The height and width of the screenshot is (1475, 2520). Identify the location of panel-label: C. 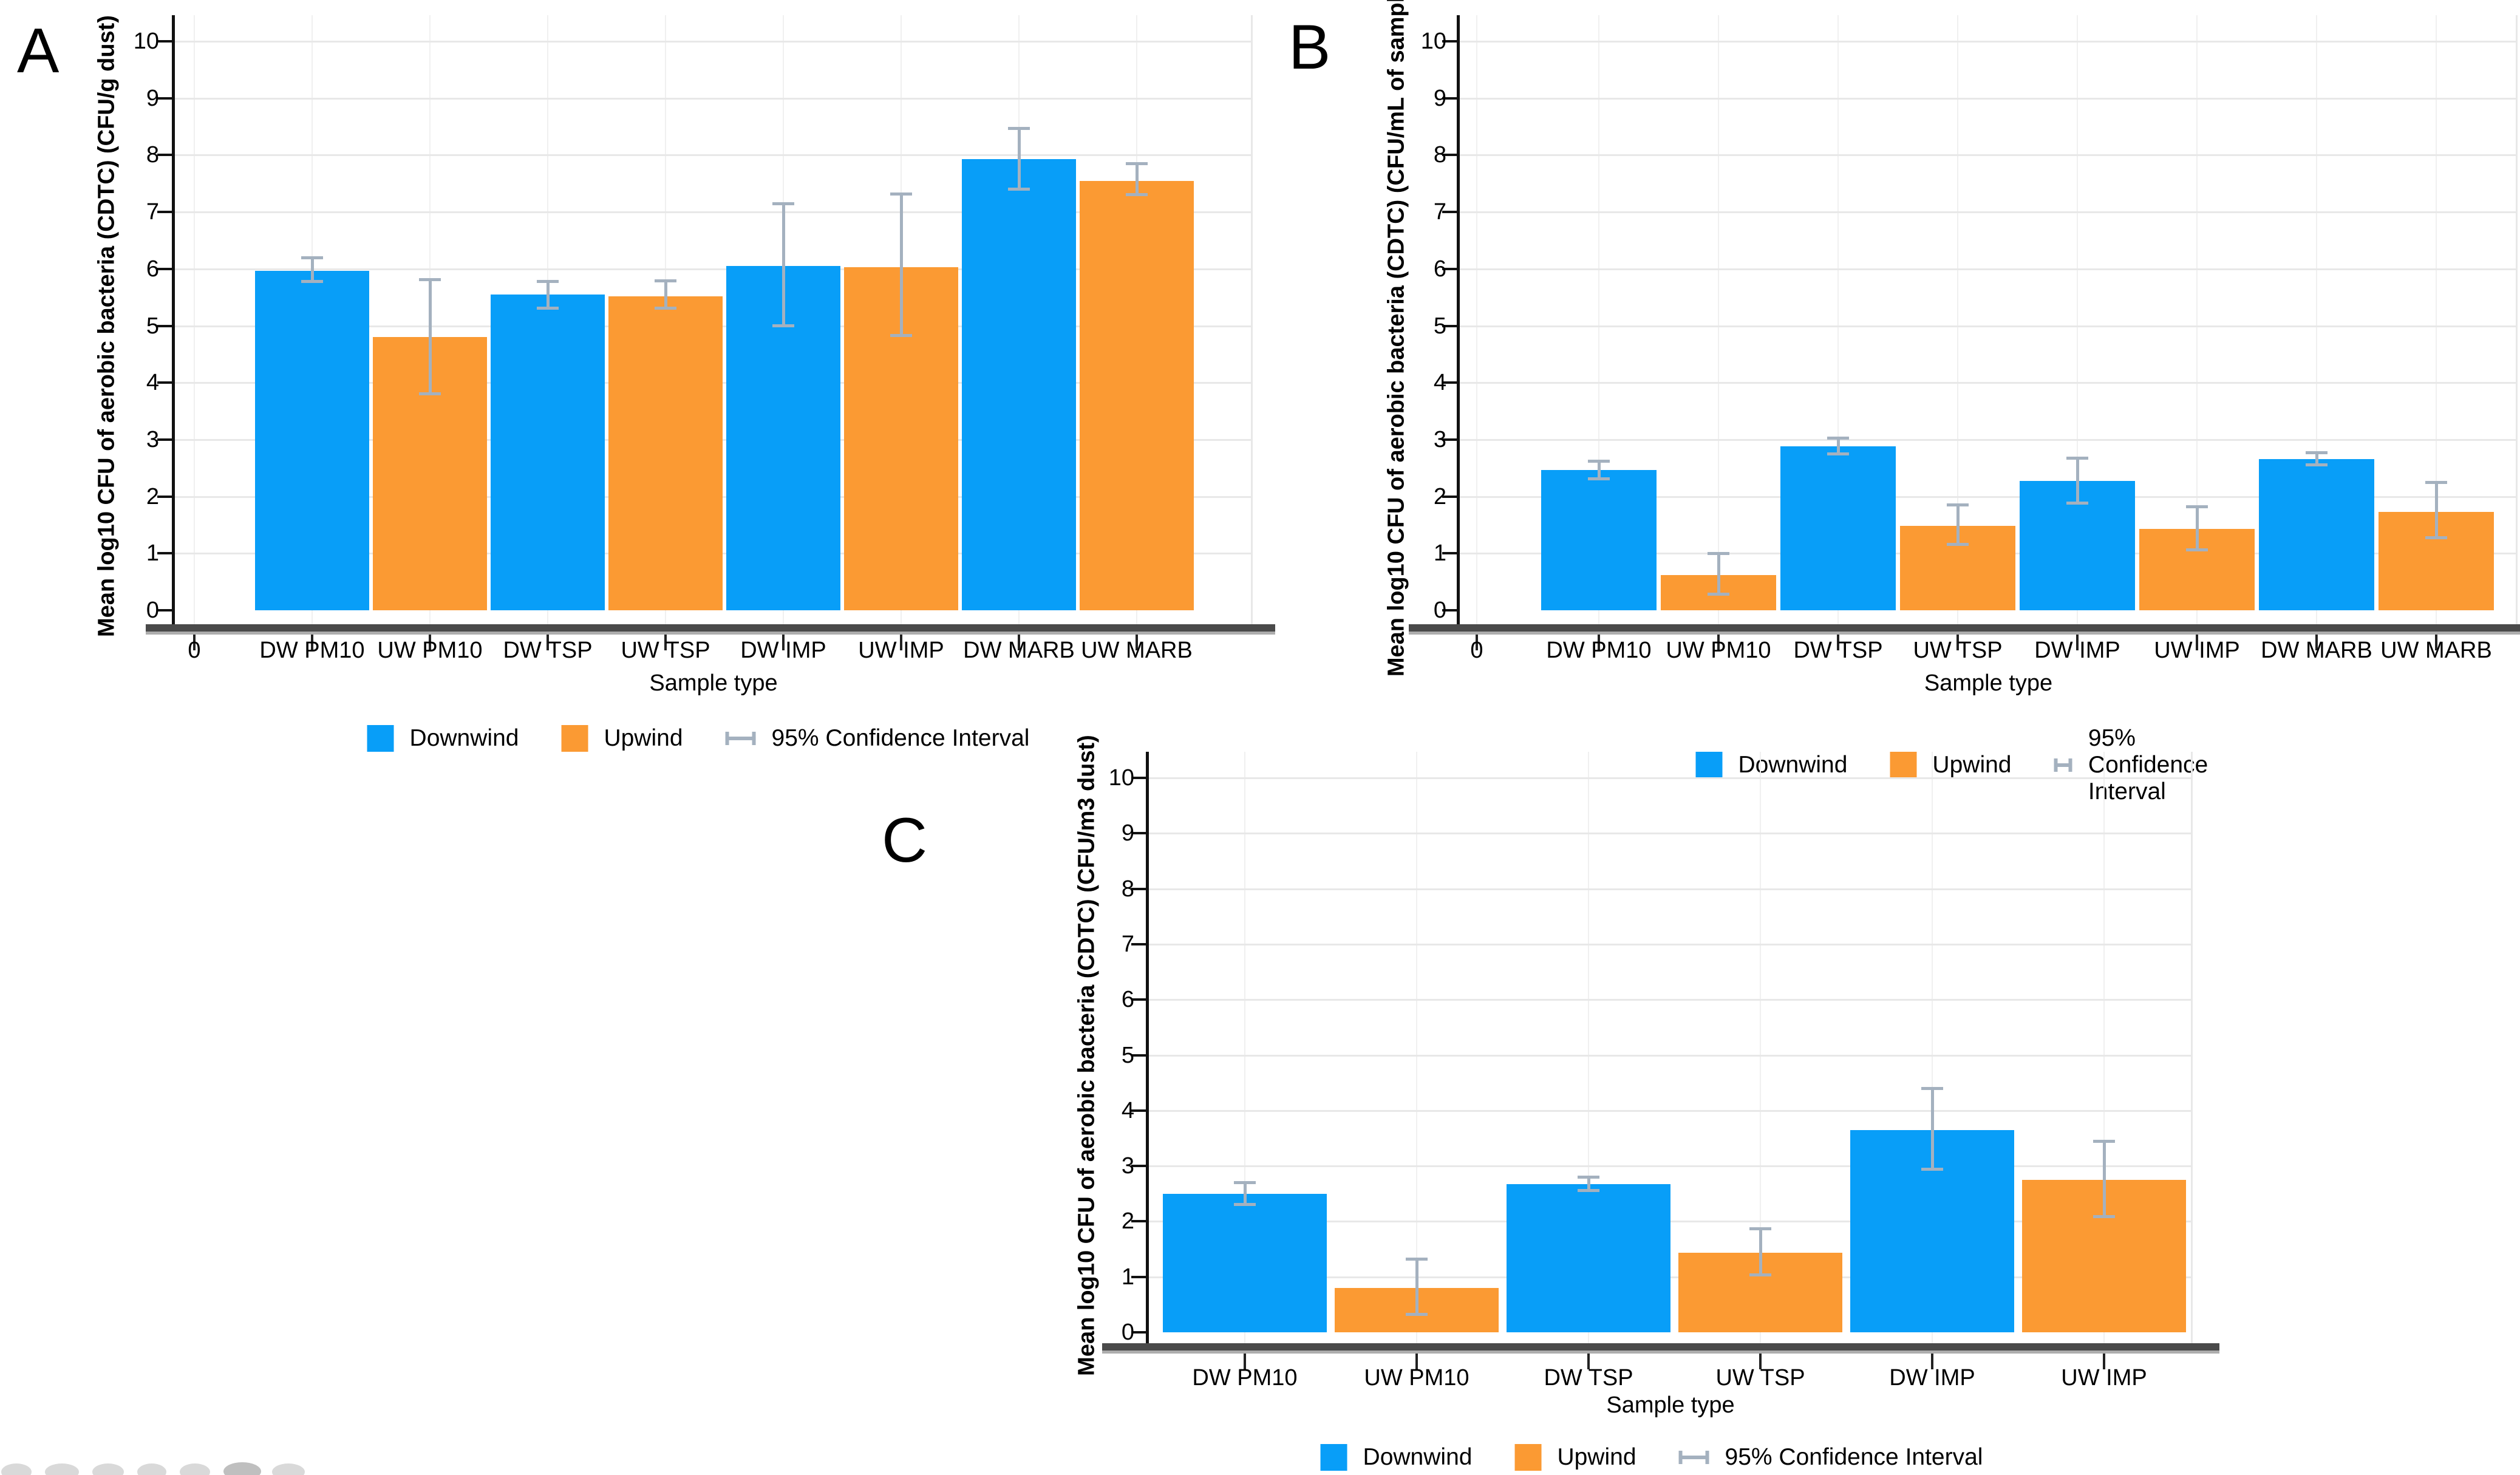
(905, 840).